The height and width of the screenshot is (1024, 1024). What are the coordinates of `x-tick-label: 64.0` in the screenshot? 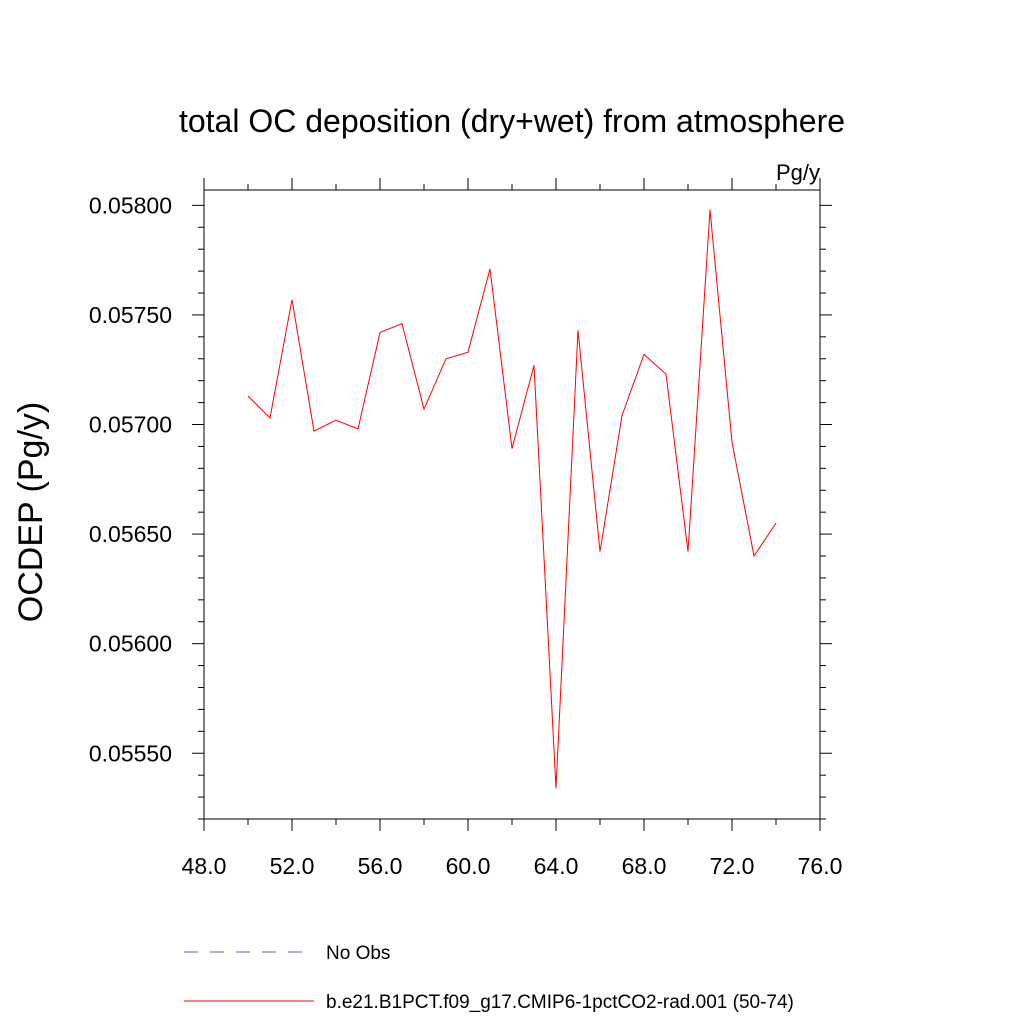 It's located at (556, 866).